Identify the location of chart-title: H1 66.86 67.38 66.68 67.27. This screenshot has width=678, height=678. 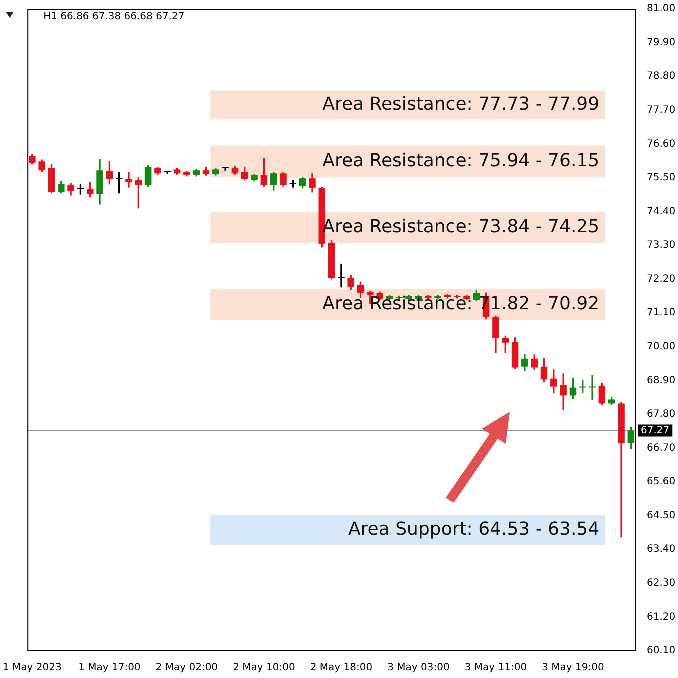
(114, 17).